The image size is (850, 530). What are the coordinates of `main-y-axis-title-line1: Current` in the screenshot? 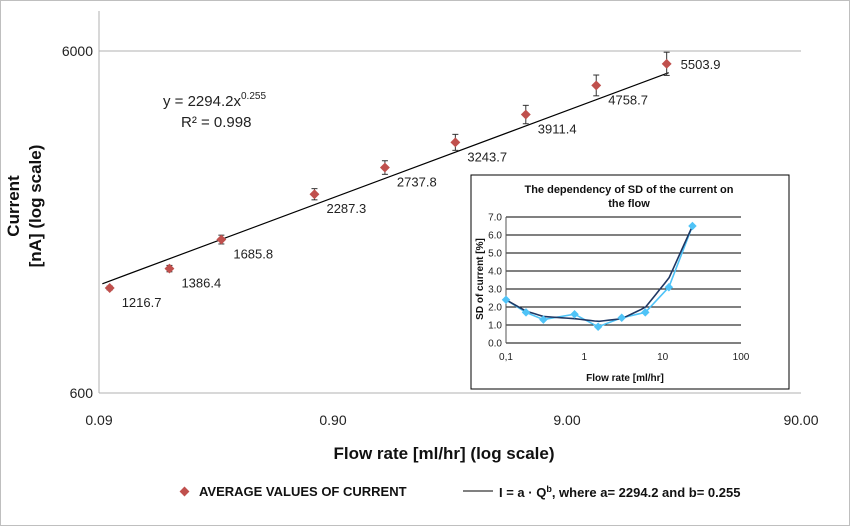 It's located at (13, 206).